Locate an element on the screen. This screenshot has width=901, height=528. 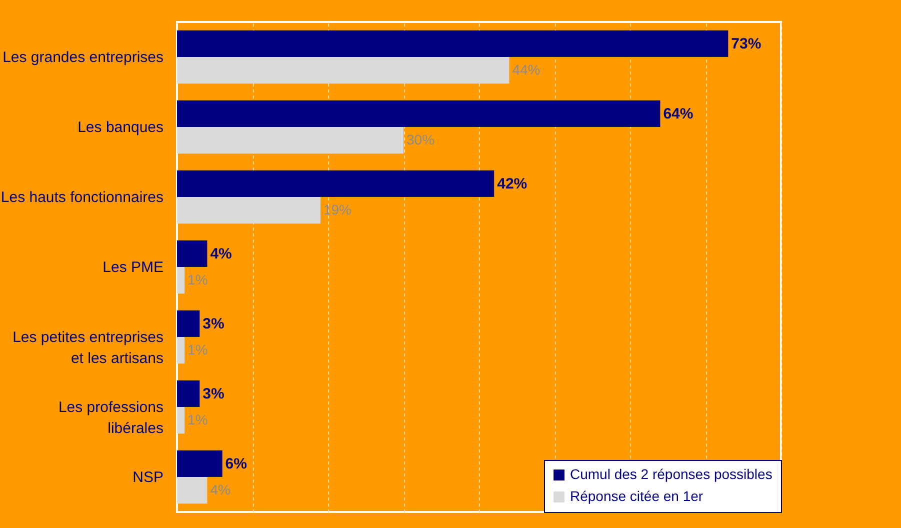
data-label: 42% is located at coordinates (512, 184).